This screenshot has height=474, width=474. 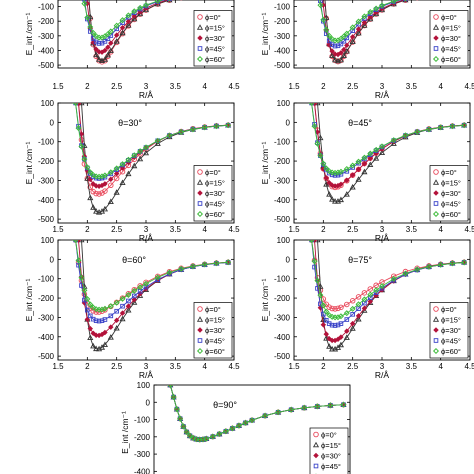 What do you see at coordinates (284, 103) in the screenshot?
I see `y-tick-label: 100` at bounding box center [284, 103].